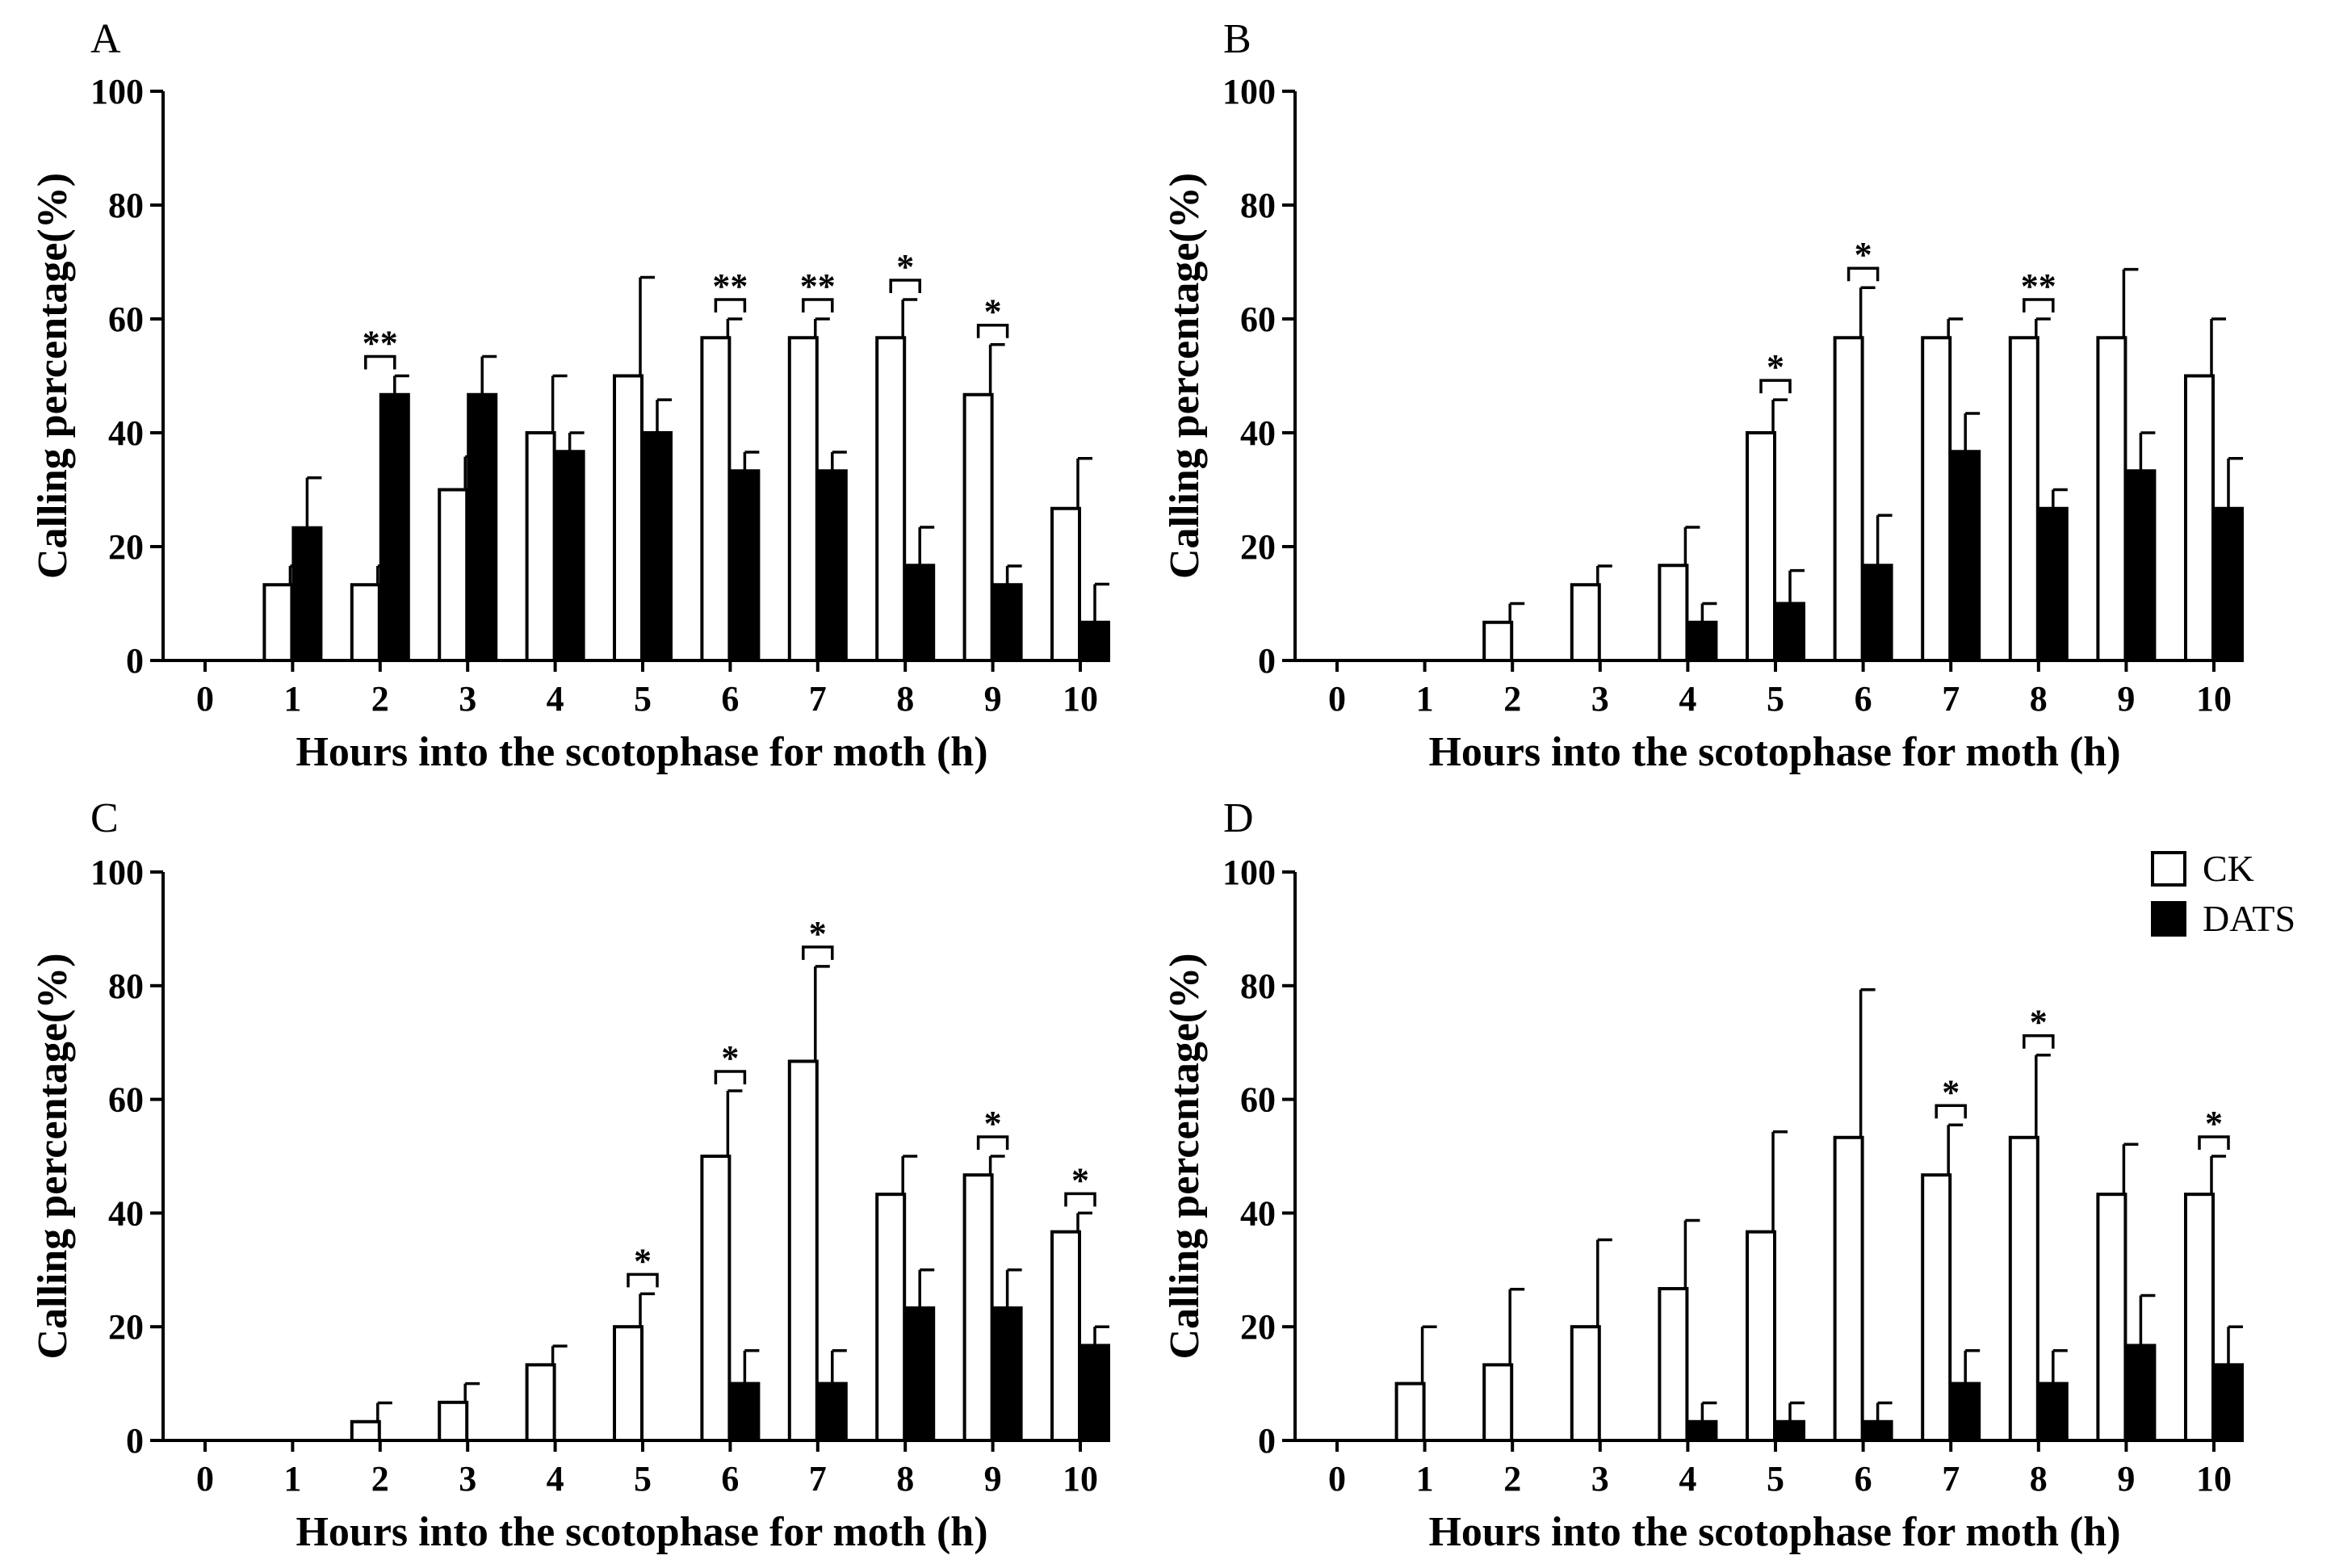 The image size is (2335, 1568). I want to click on y-tick-label: 80, so click(126, 205).